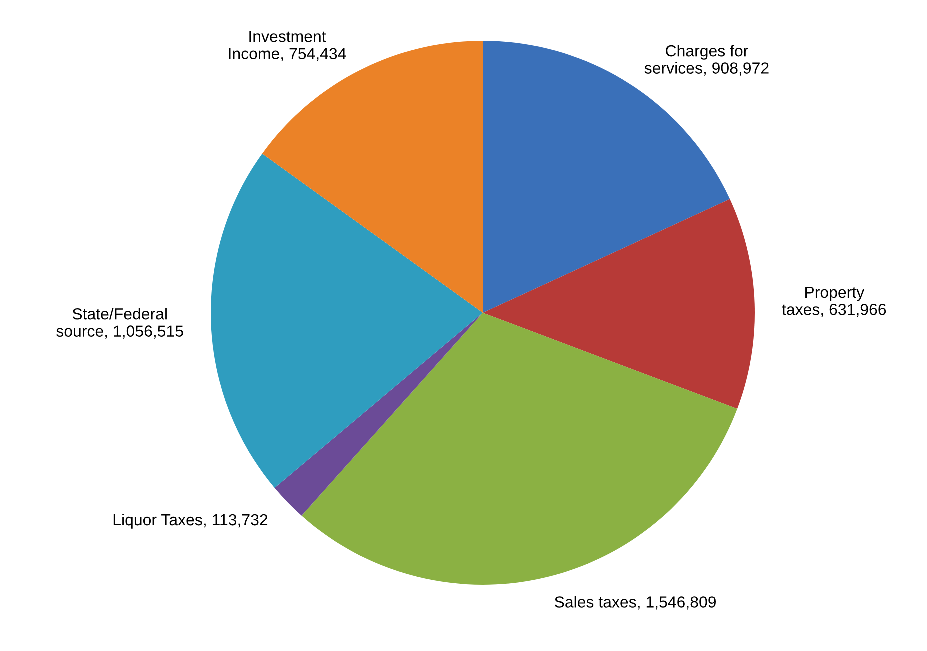  I want to click on slice-label: State/Federal source, 1,056,515, so click(120, 323).